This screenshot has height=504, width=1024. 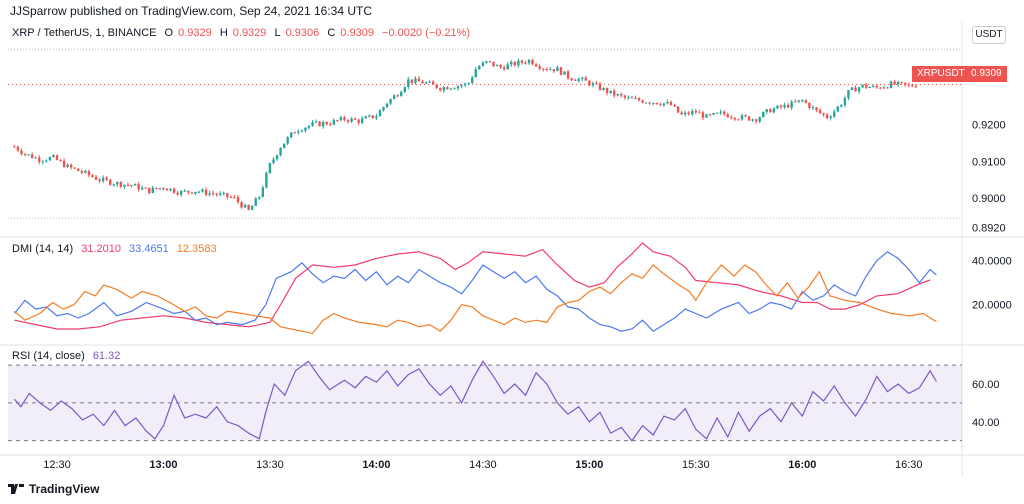 I want to click on current-price-value: 0.9309, so click(x=986, y=73).